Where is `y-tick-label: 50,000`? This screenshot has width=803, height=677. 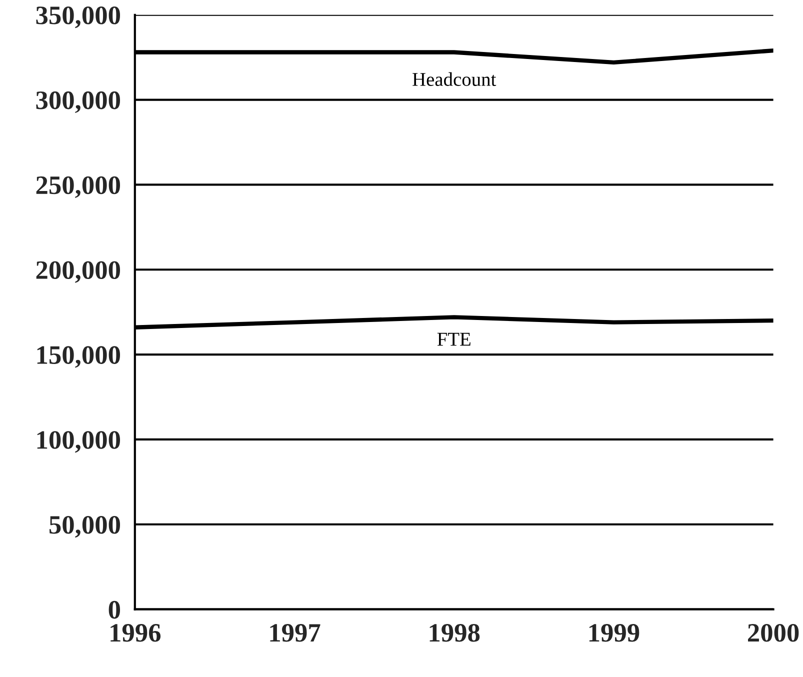 y-tick-label: 50,000 is located at coordinates (85, 527).